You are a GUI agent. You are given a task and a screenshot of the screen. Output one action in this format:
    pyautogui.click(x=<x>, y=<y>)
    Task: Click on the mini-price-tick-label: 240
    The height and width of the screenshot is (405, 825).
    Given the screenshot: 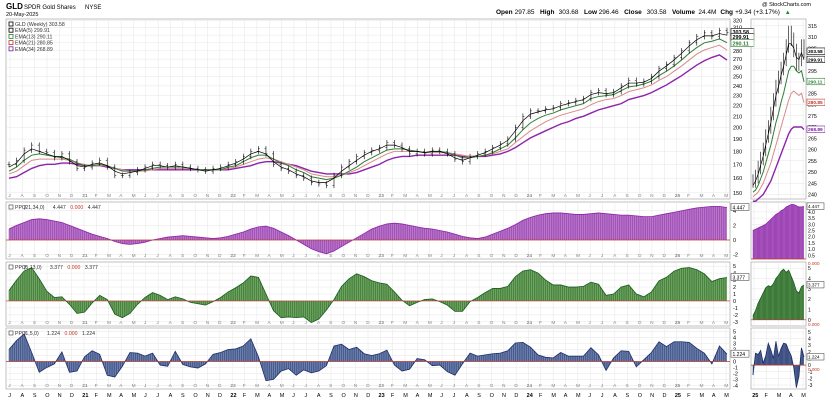 What is the action you would take?
    pyautogui.click(x=812, y=196)
    